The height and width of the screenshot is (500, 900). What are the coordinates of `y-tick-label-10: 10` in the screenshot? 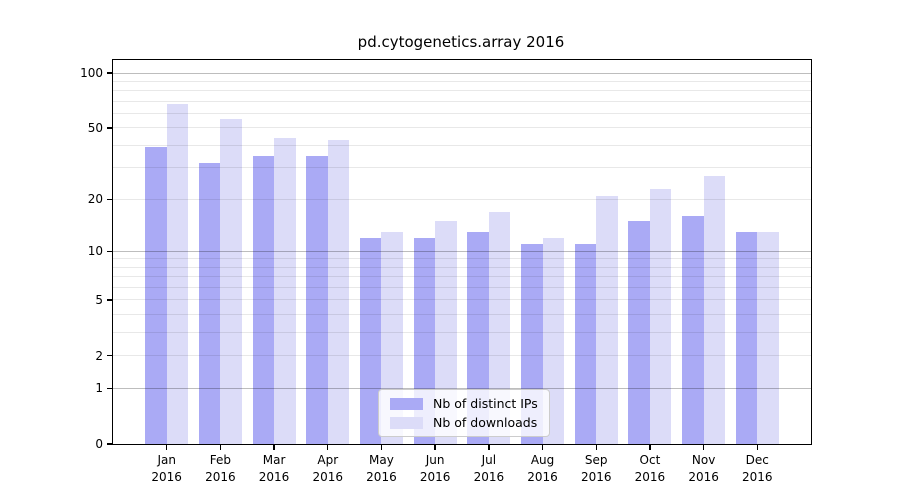 It's located at (95, 251).